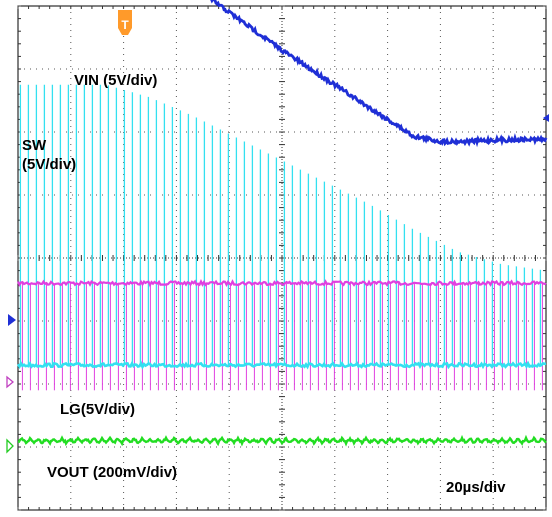  Describe the element at coordinates (281, 365) in the screenshot. I see `lg-trace` at that location.